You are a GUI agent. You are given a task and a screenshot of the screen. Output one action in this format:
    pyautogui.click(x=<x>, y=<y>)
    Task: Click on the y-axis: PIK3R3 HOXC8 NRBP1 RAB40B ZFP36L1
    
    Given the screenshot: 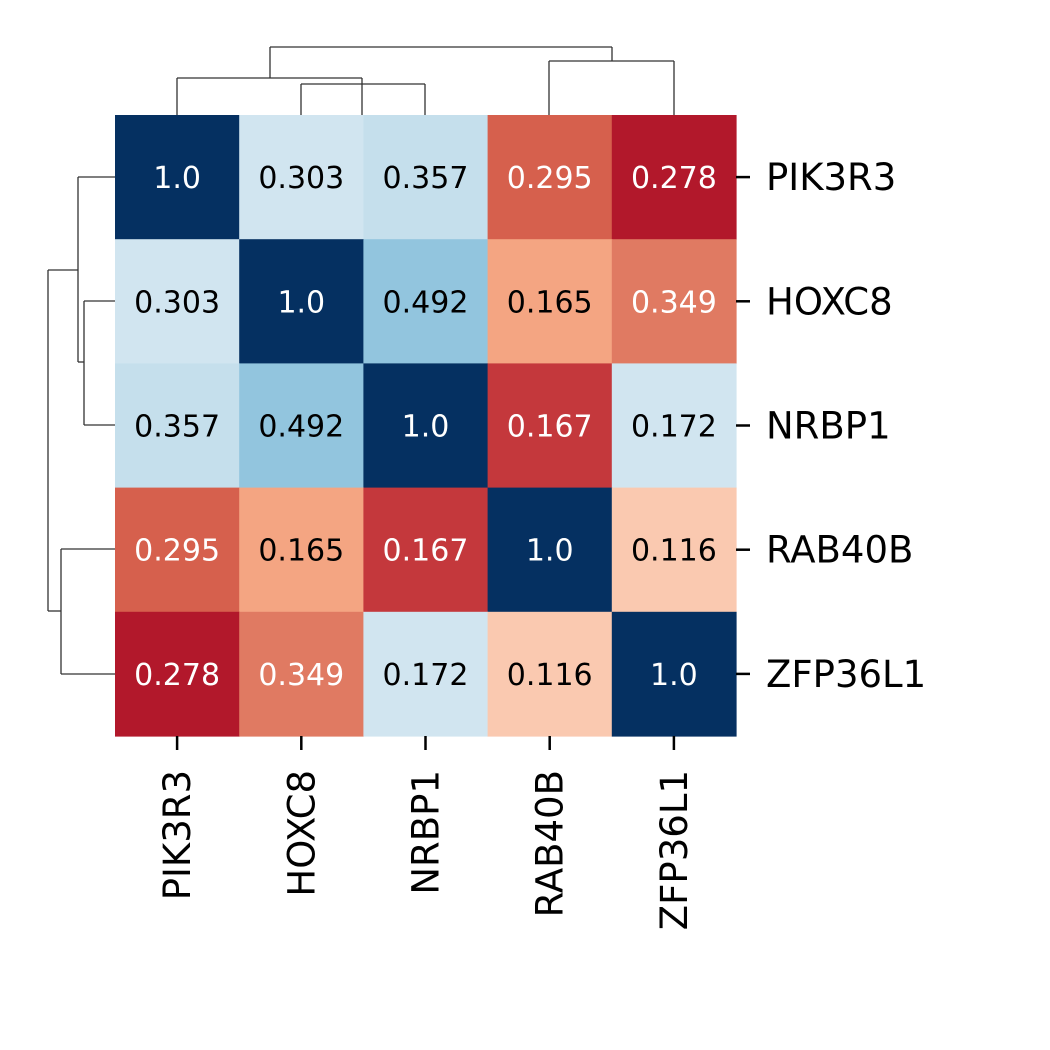 What is the action you would take?
    pyautogui.click(x=831, y=426)
    